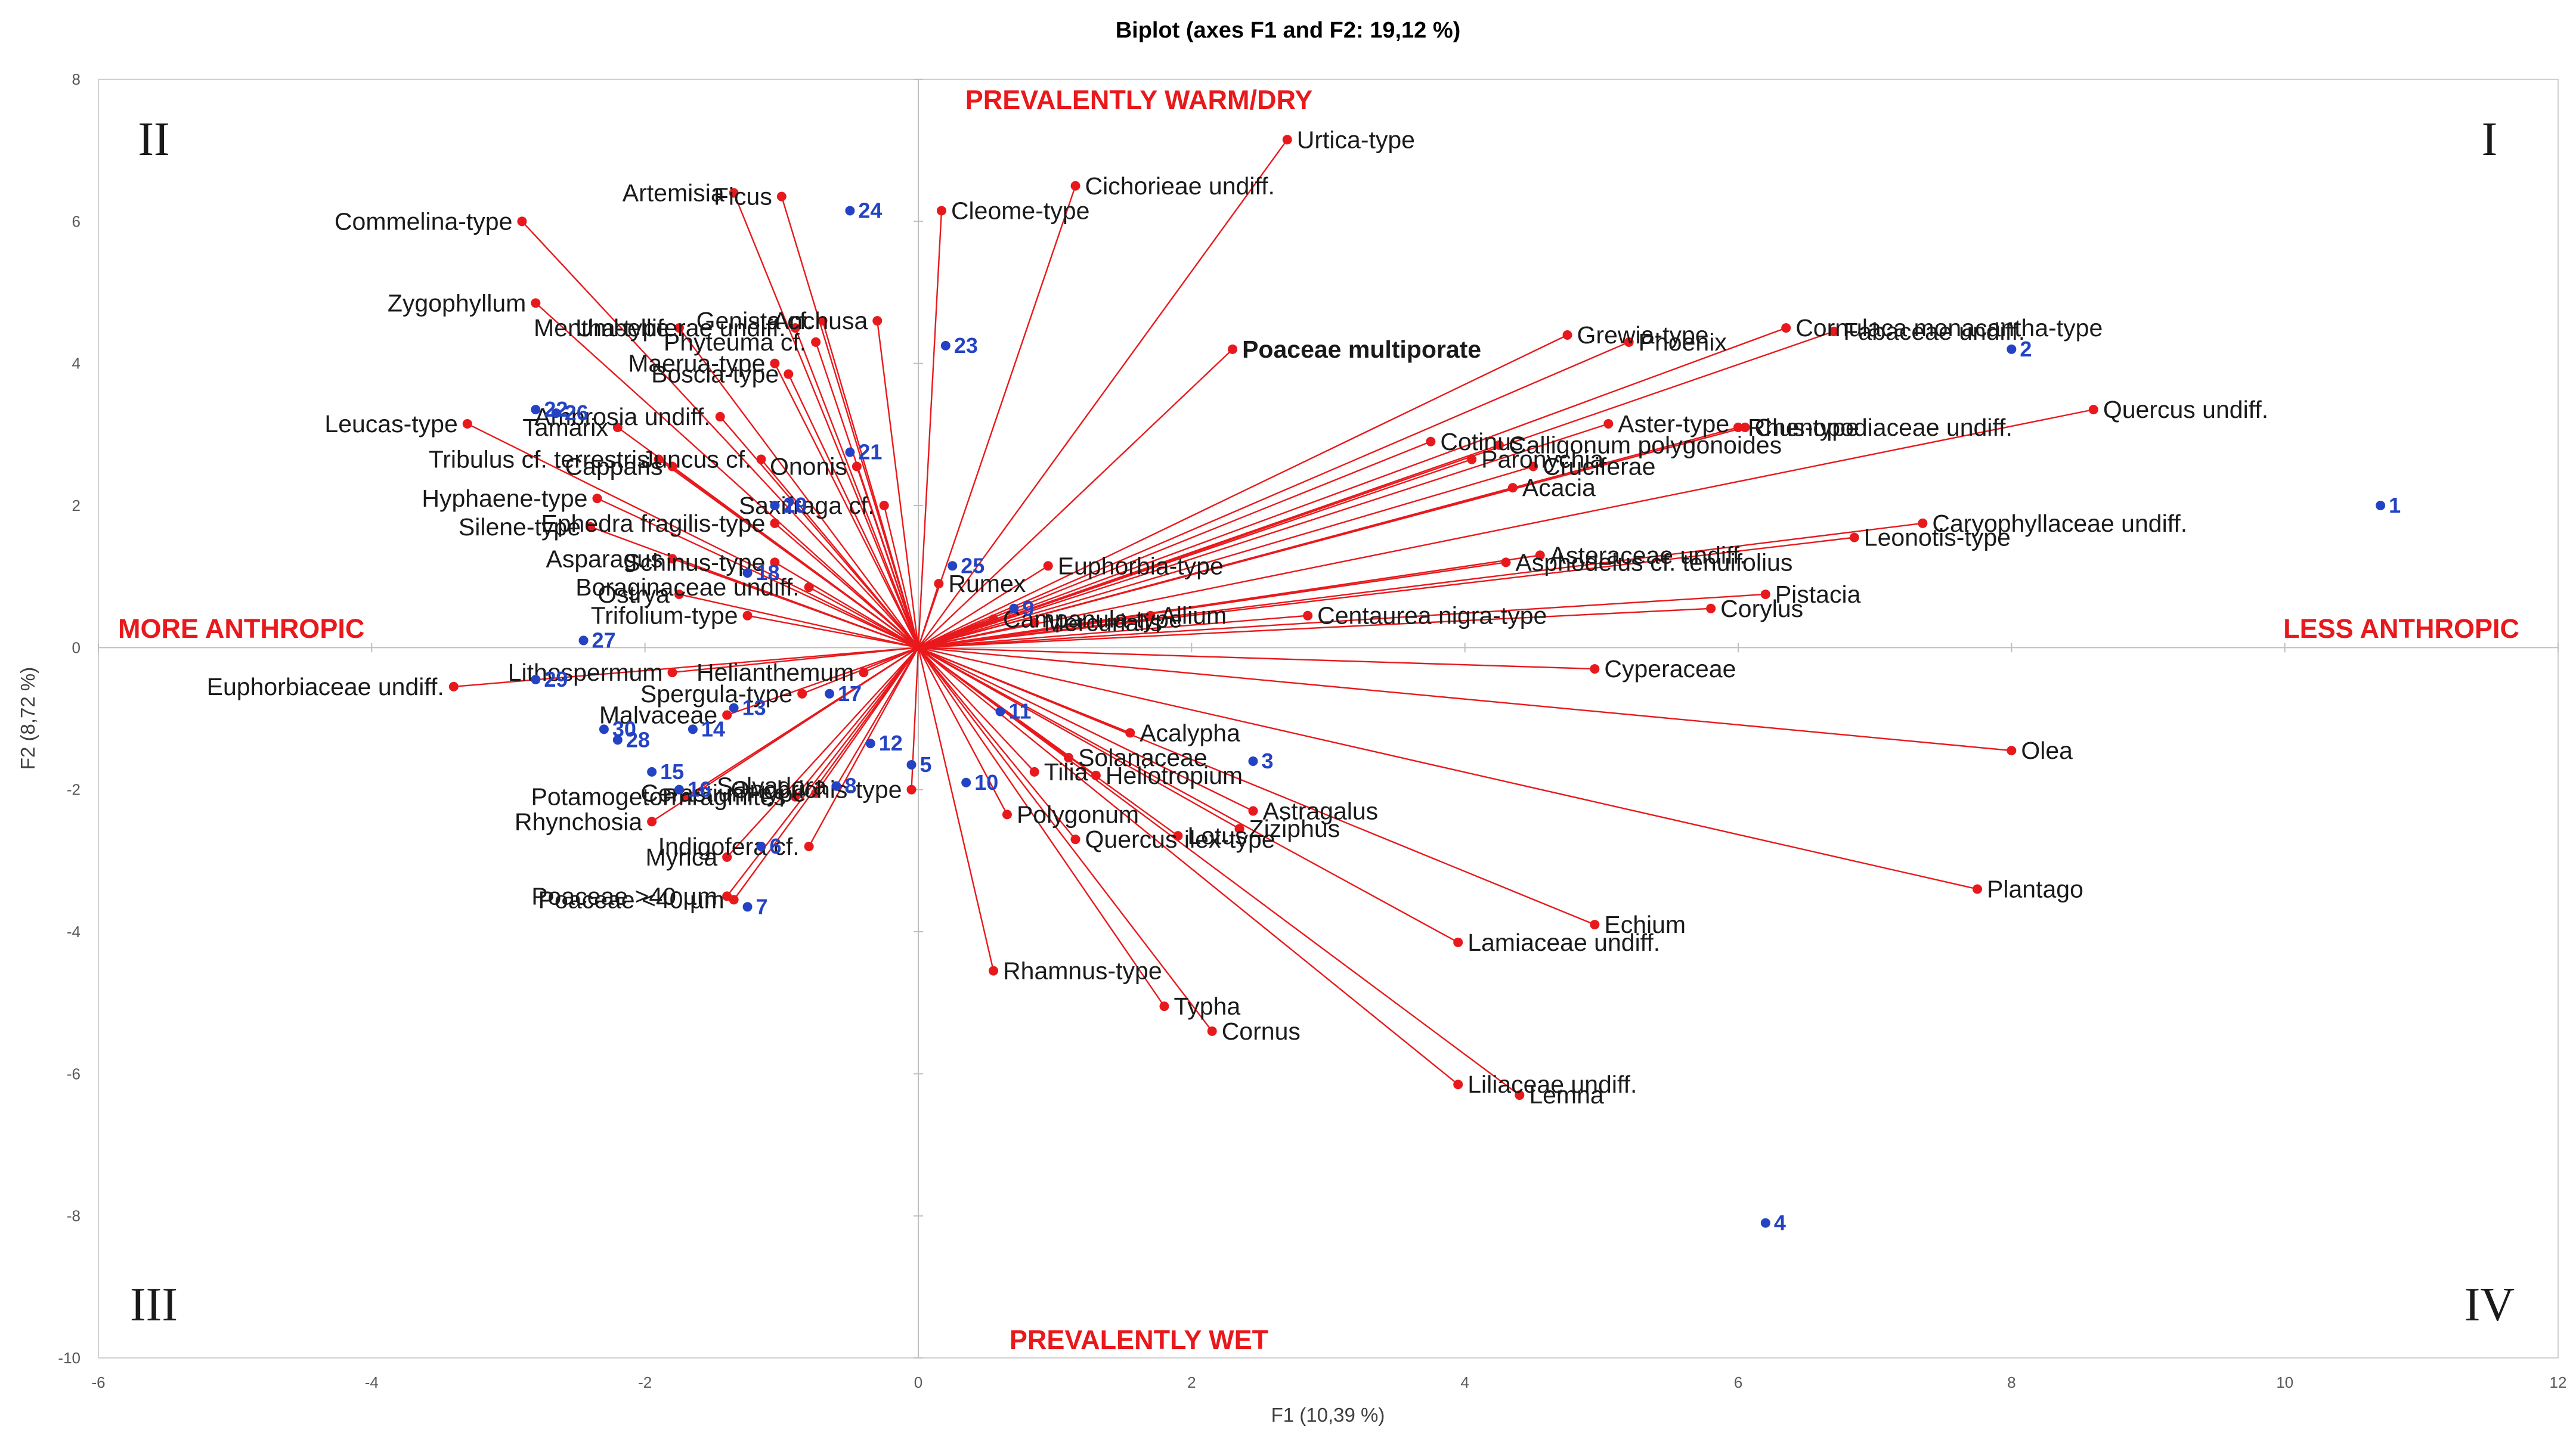  What do you see at coordinates (1595, 669) in the screenshot?
I see `vector-point-cyperaceae` at bounding box center [1595, 669].